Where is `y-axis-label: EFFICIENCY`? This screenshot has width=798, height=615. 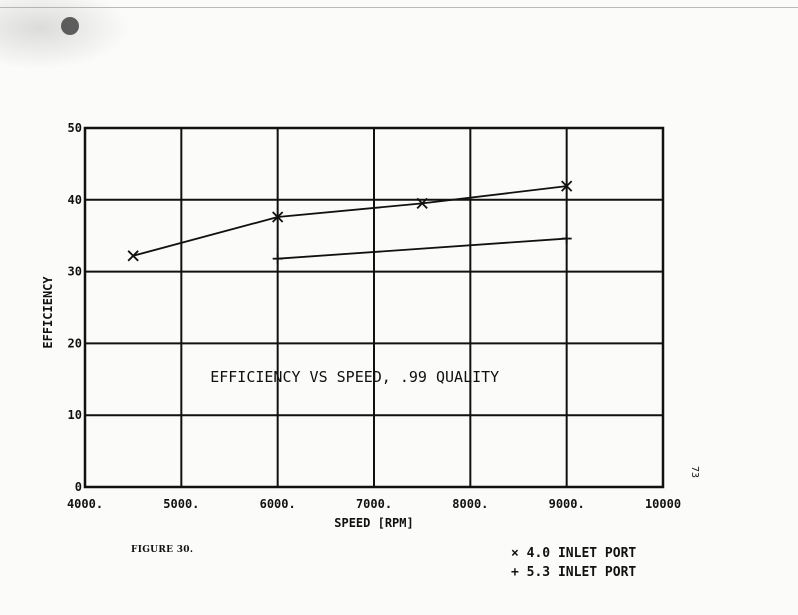 y-axis-label: EFFICIENCY is located at coordinates (48, 312).